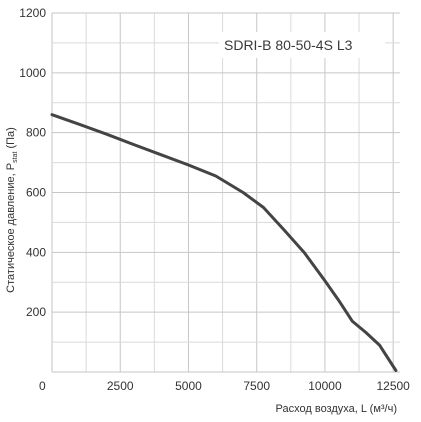 The image size is (421, 422). I want to click on chart-title-box, so click(302, 45).